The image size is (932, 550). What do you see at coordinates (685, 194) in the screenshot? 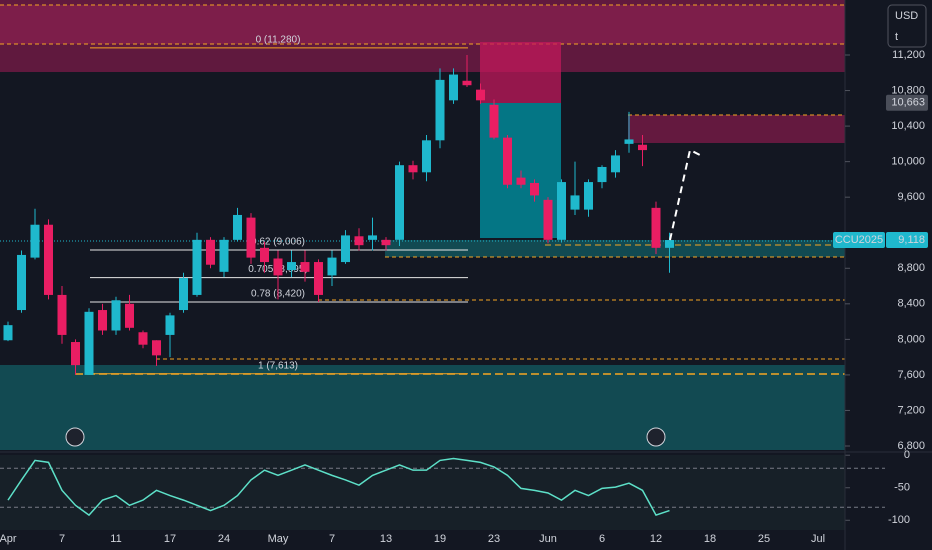
I see `projection-arrow` at bounding box center [685, 194].